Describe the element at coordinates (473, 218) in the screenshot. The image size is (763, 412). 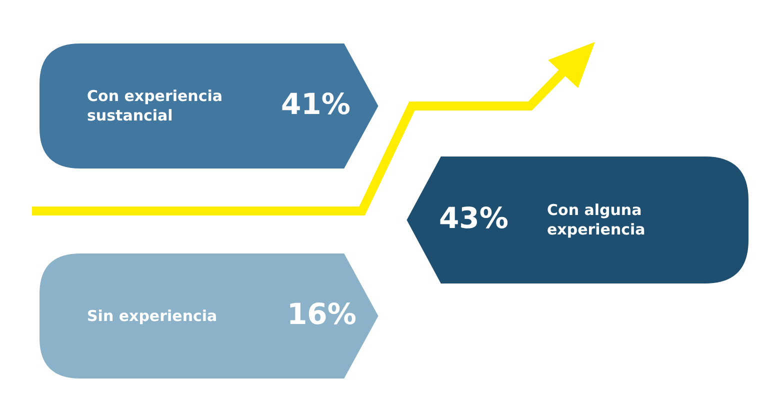
I see `data-label: 43%` at that location.